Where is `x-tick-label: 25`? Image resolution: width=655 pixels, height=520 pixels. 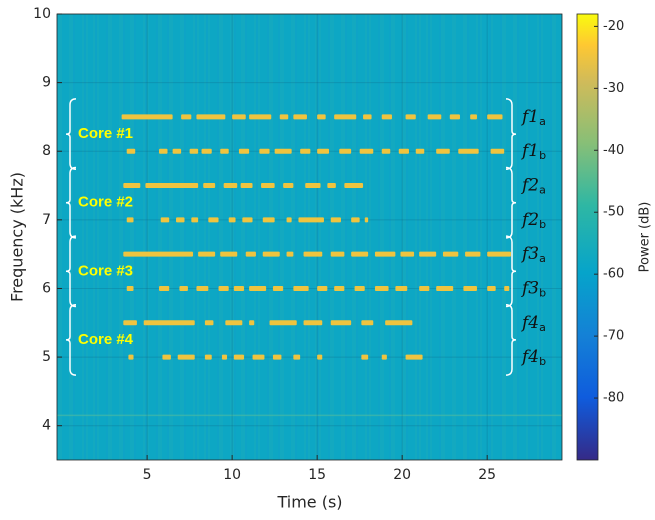 x-tick-label: 25 is located at coordinates (487, 475).